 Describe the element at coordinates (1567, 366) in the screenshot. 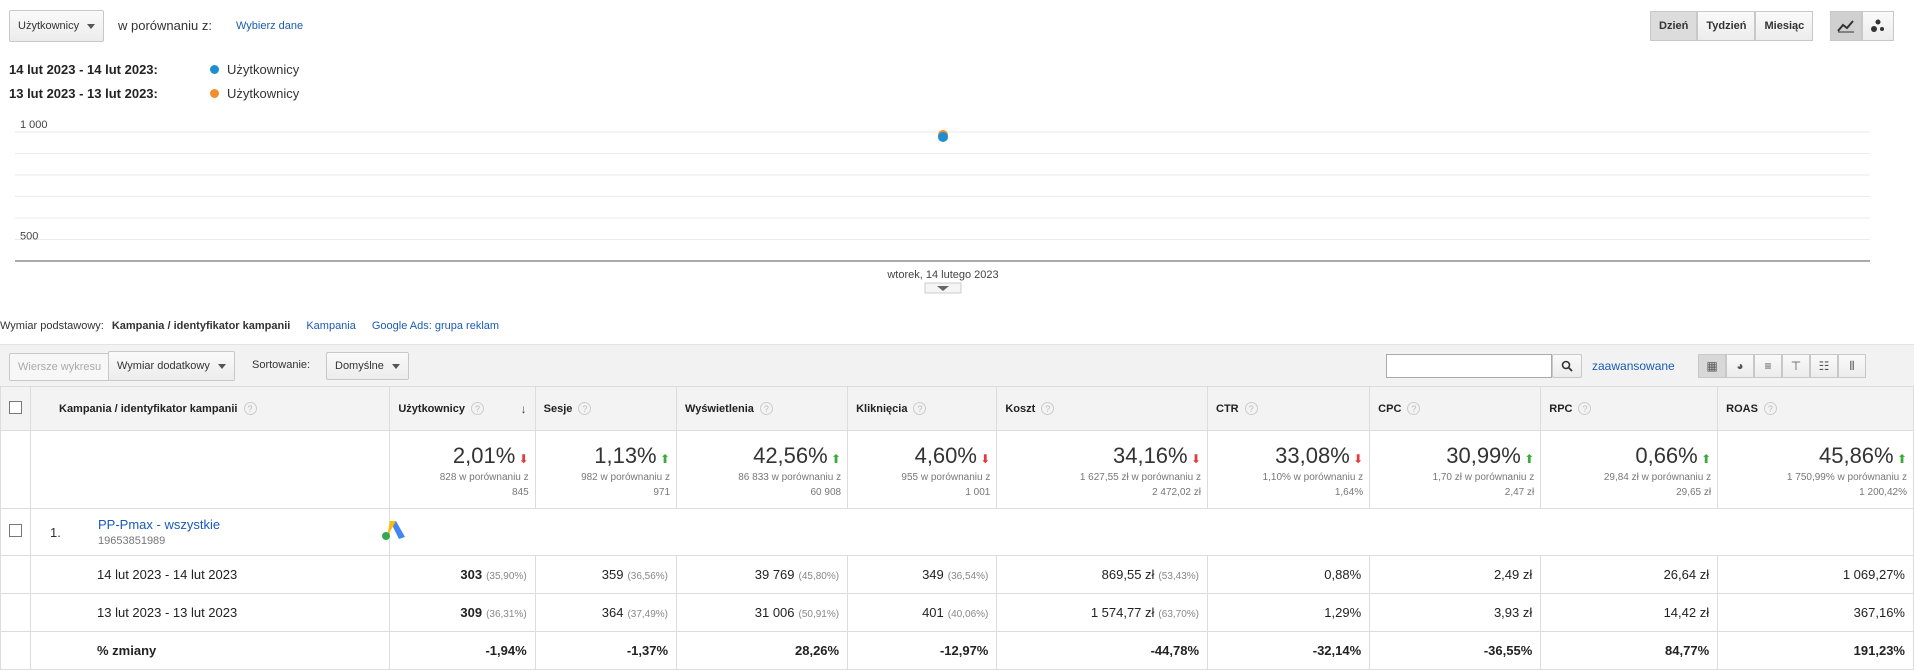

I see `search-button` at that location.